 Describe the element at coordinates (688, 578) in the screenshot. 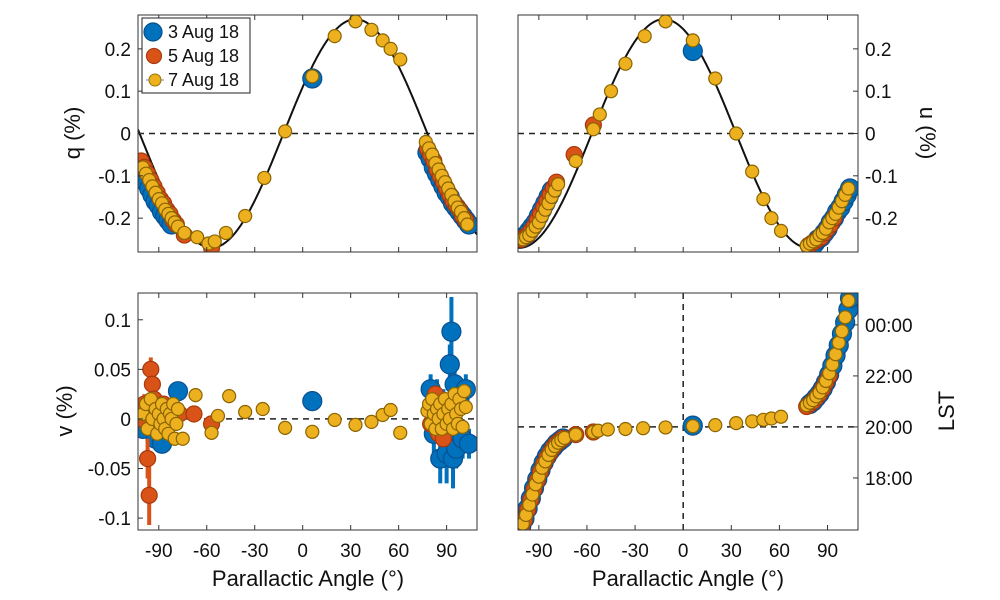

I see `xlabel-bottom-right: Parallactic Angle (°)` at that location.